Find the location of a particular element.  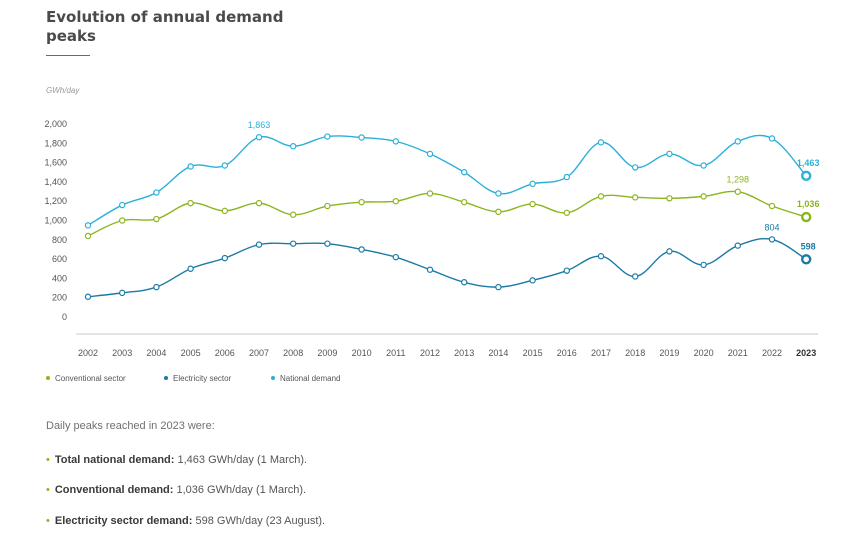

data-label: 804 is located at coordinates (771, 227).